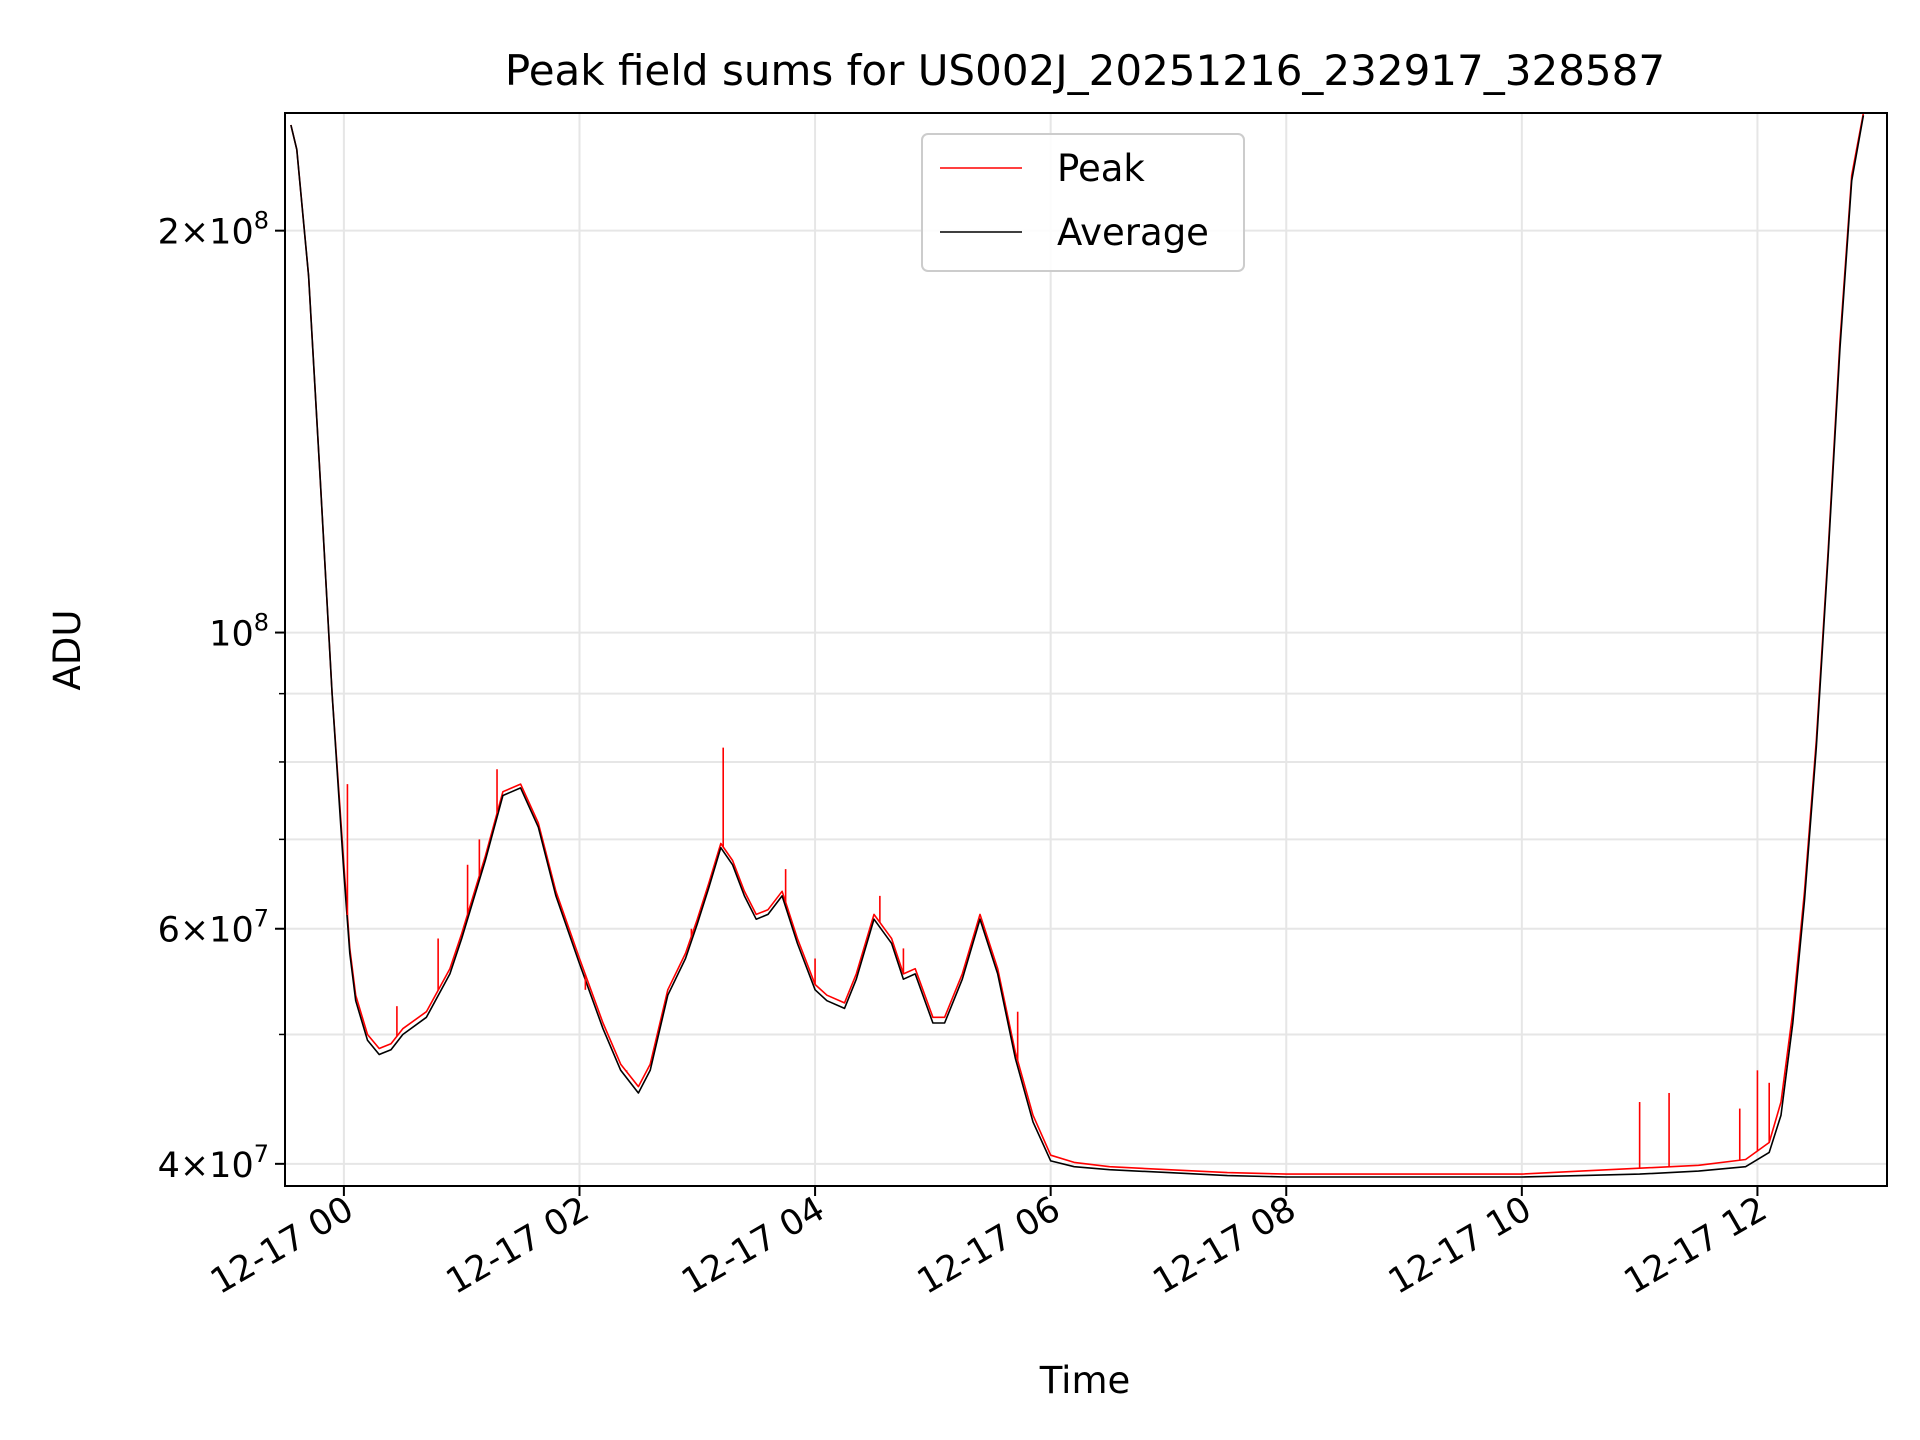 This screenshot has width=1920, height=1440. What do you see at coordinates (1101, 168) in the screenshot?
I see `legend-label-peak: Peak` at bounding box center [1101, 168].